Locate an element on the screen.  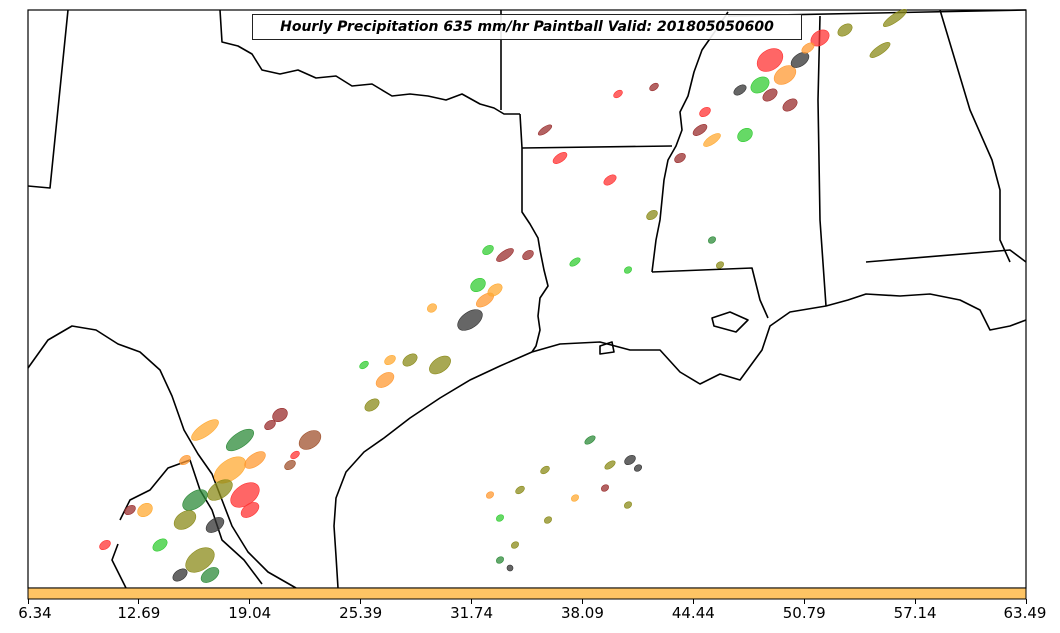
al-ga-border is located at coordinates (975, 136).